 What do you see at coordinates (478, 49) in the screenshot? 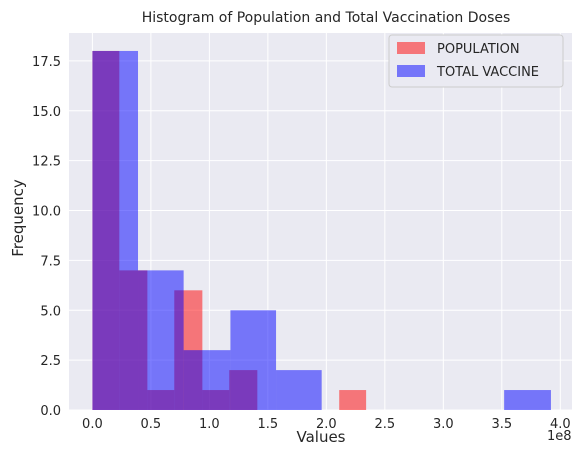
I see `legend-label-population: POPULATION` at bounding box center [478, 49].